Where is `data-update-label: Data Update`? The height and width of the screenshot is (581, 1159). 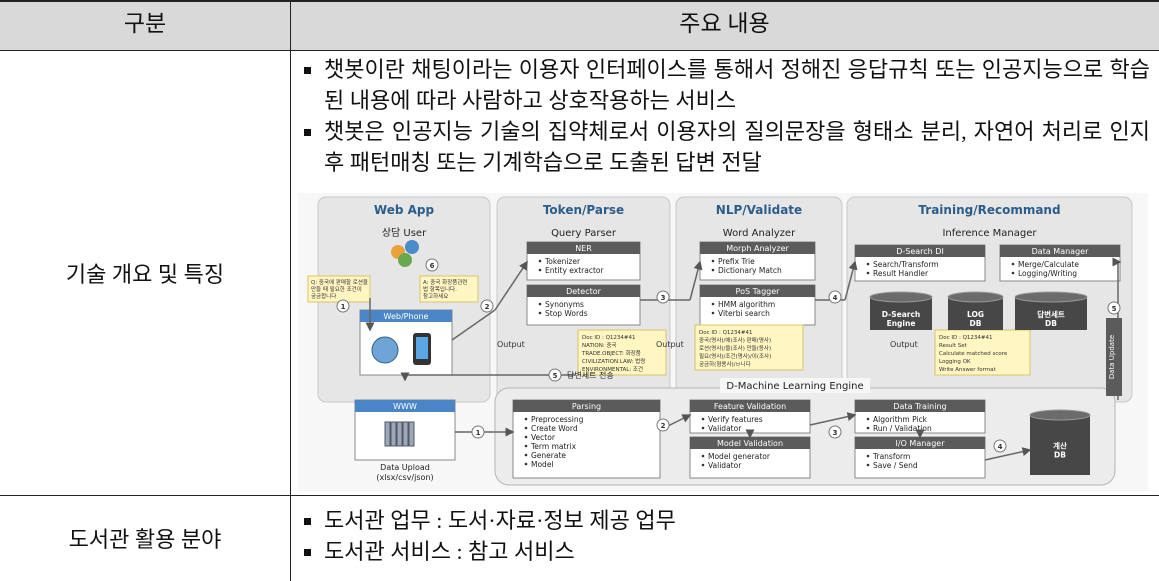 data-update-label: Data Update is located at coordinates (1112, 357).